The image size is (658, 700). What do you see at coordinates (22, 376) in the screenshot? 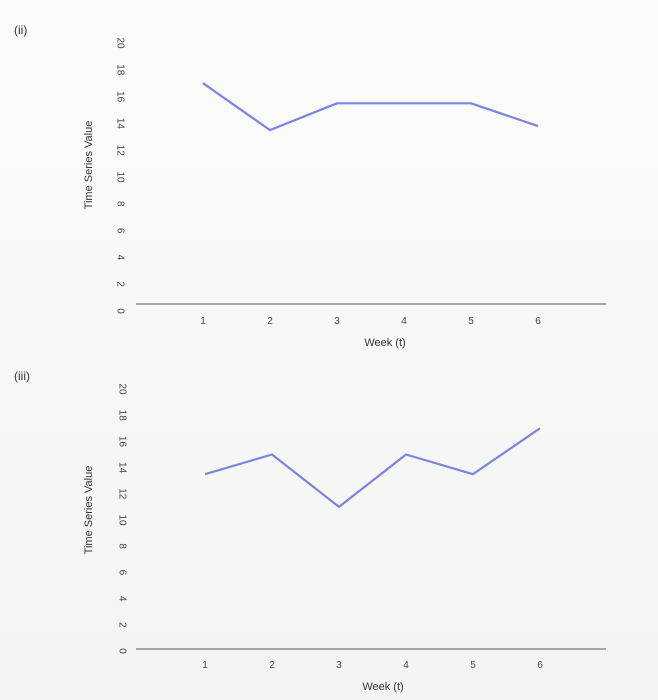
I see `panel-label: (iii)` at bounding box center [22, 376].